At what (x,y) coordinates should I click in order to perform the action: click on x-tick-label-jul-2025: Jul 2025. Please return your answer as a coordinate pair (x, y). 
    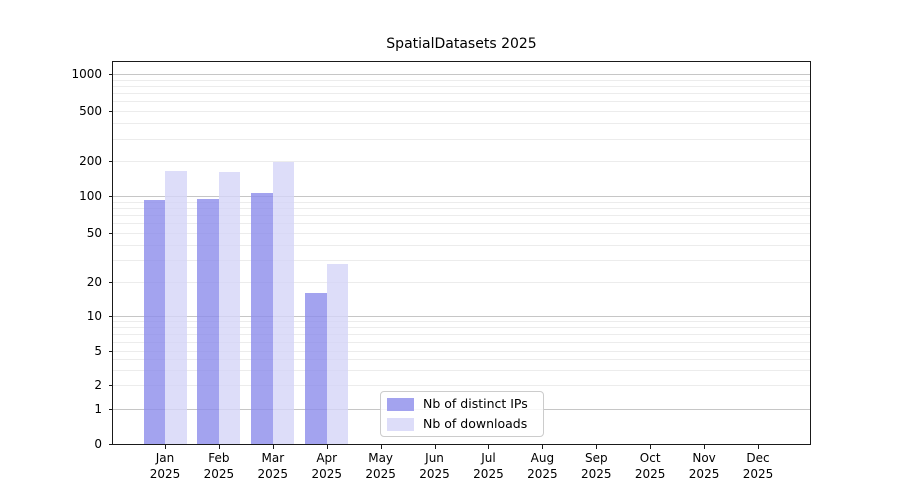
    Looking at the image, I should click on (488, 466).